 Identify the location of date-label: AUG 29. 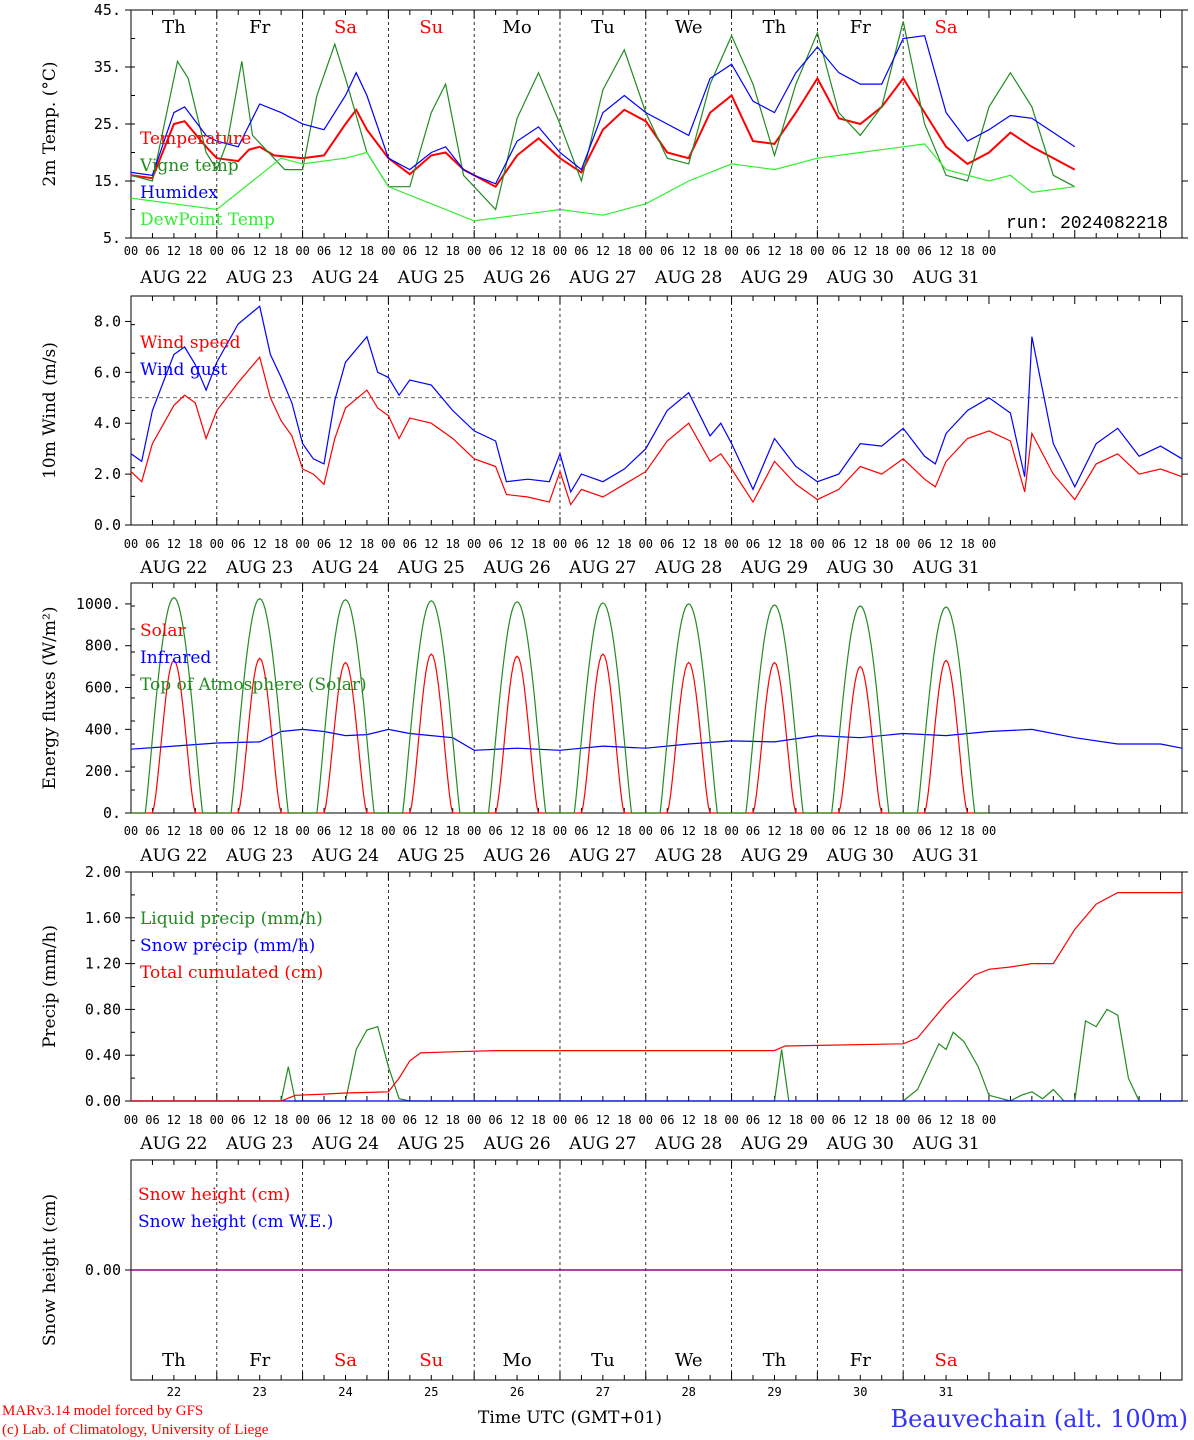
(774, 856).